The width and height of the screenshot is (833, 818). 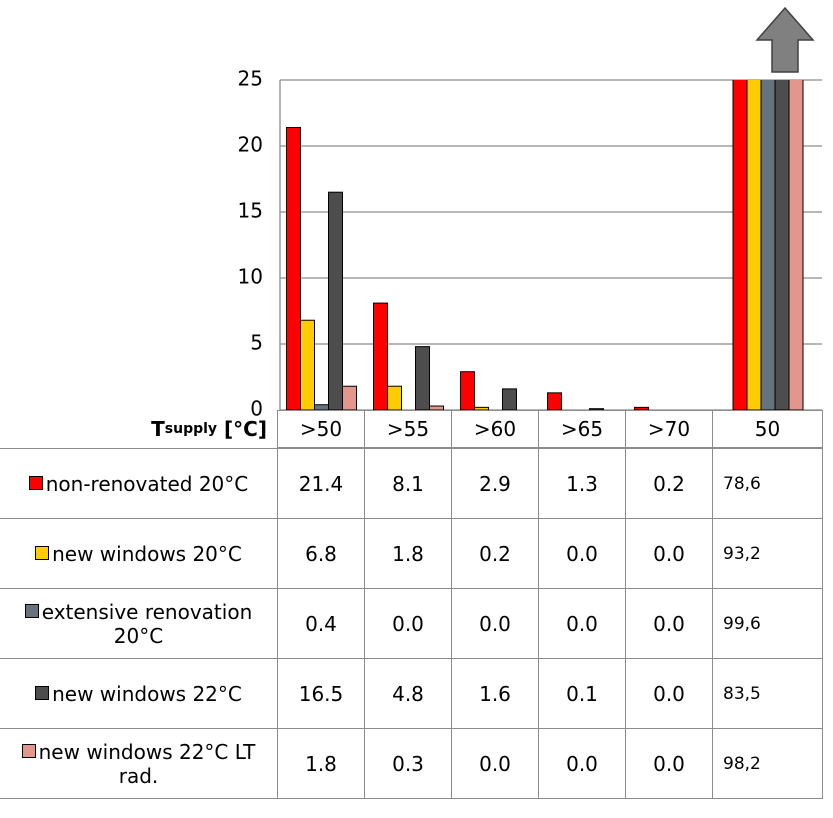 I want to click on table-value: 1.3, so click(x=582, y=483).